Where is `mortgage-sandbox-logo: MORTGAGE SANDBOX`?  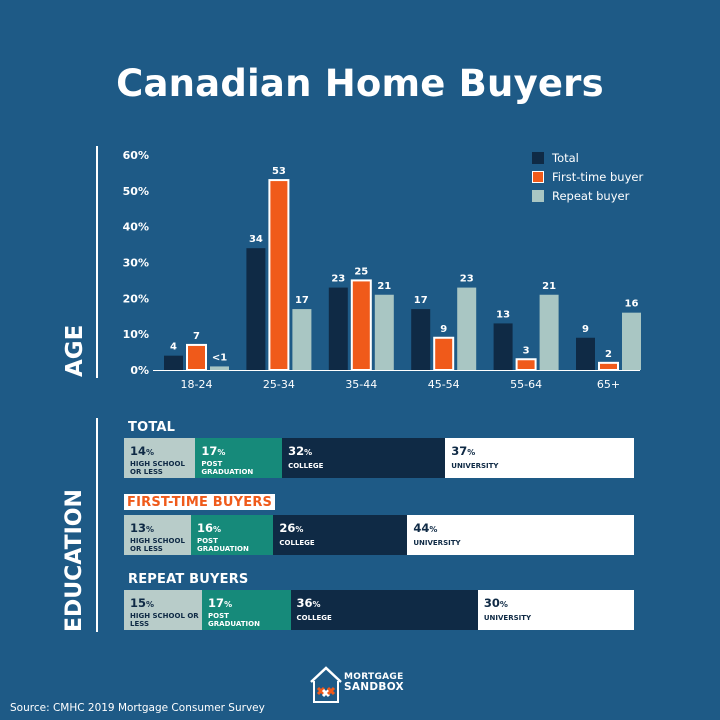 mortgage-sandbox-logo: MORTGAGE SANDBOX is located at coordinates (363, 686).